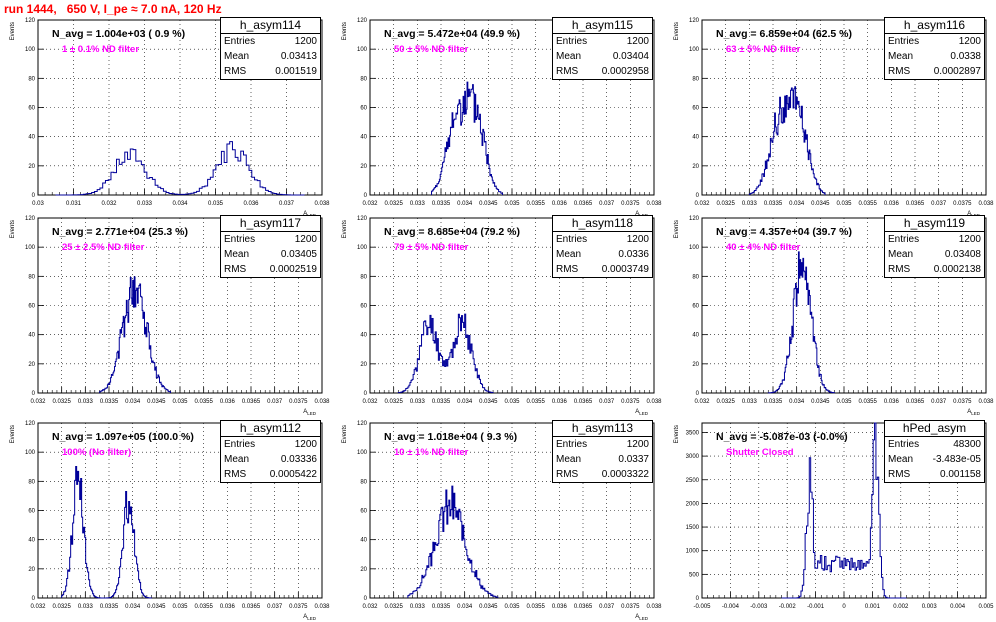  I want to click on x-tick-label: 0.004, so click(958, 607).